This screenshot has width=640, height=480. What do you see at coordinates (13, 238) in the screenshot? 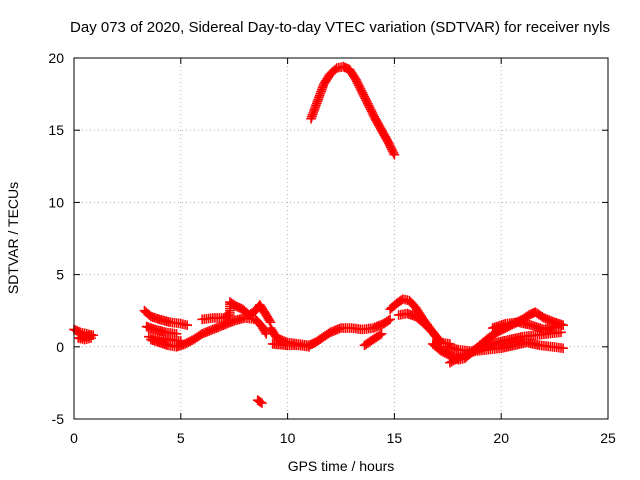
I see `y-axis-label: SDTVAR / TECUs` at bounding box center [13, 238].